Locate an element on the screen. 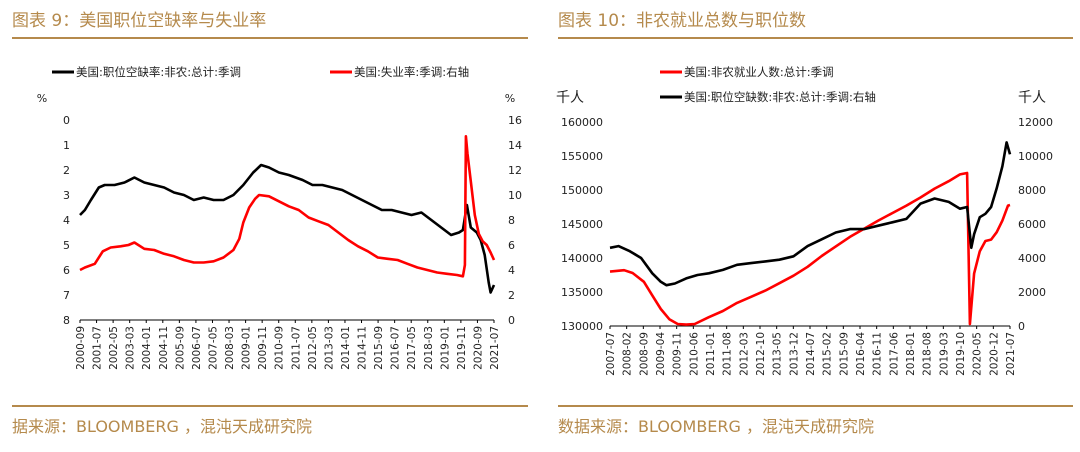  right-axis-tick-label: 2000 is located at coordinates (1032, 292).